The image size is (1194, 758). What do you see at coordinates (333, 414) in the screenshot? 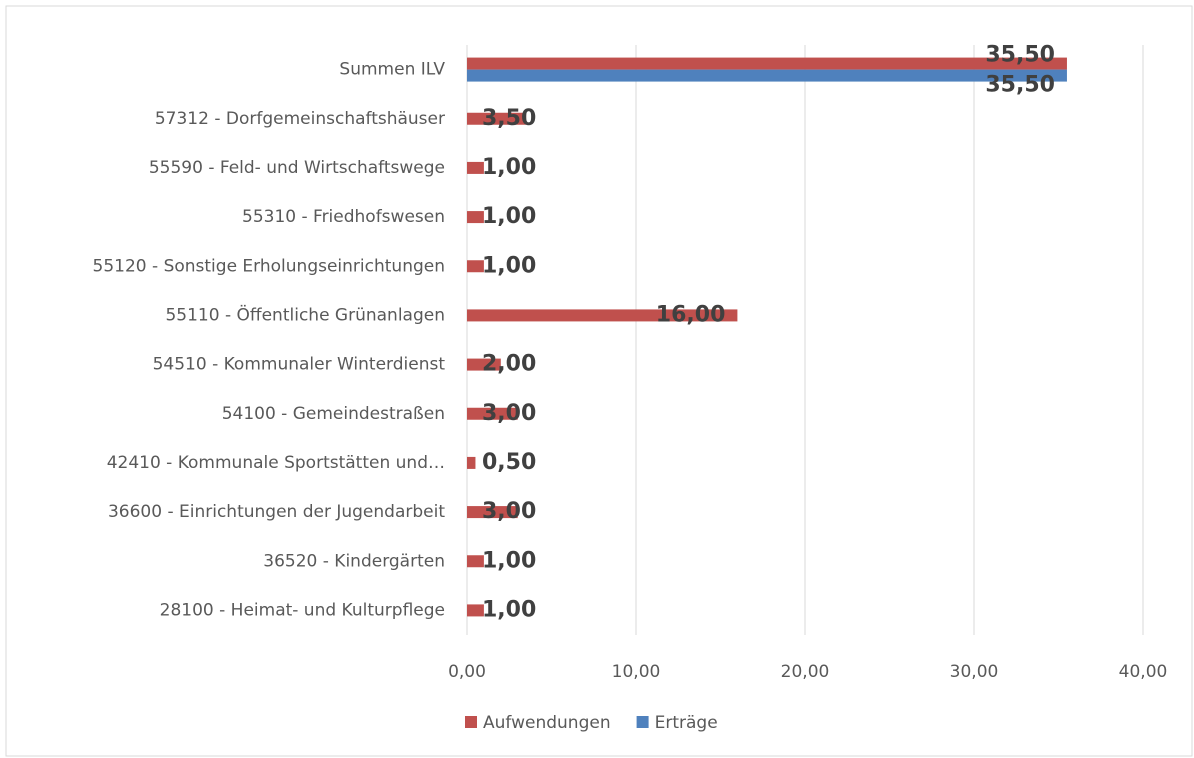
I see `y-tick-label: 54100 - Gemeindestraßen` at bounding box center [333, 414].